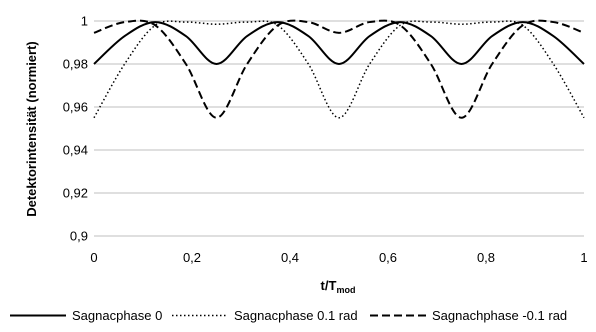 Image resolution: width=596 pixels, height=332 pixels. What do you see at coordinates (192, 257) in the screenshot?
I see `x-tick-label-1: 0,2` at bounding box center [192, 257].